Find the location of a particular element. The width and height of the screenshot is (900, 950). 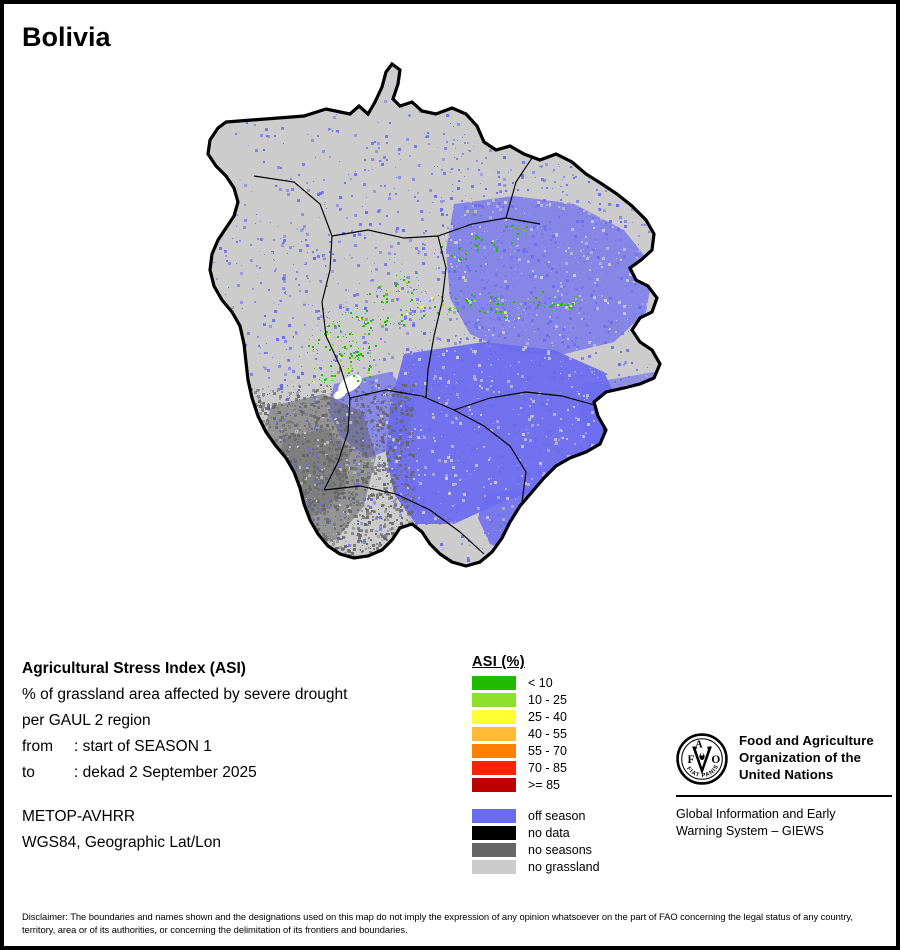

legend-label: < 10 is located at coordinates (540, 682).